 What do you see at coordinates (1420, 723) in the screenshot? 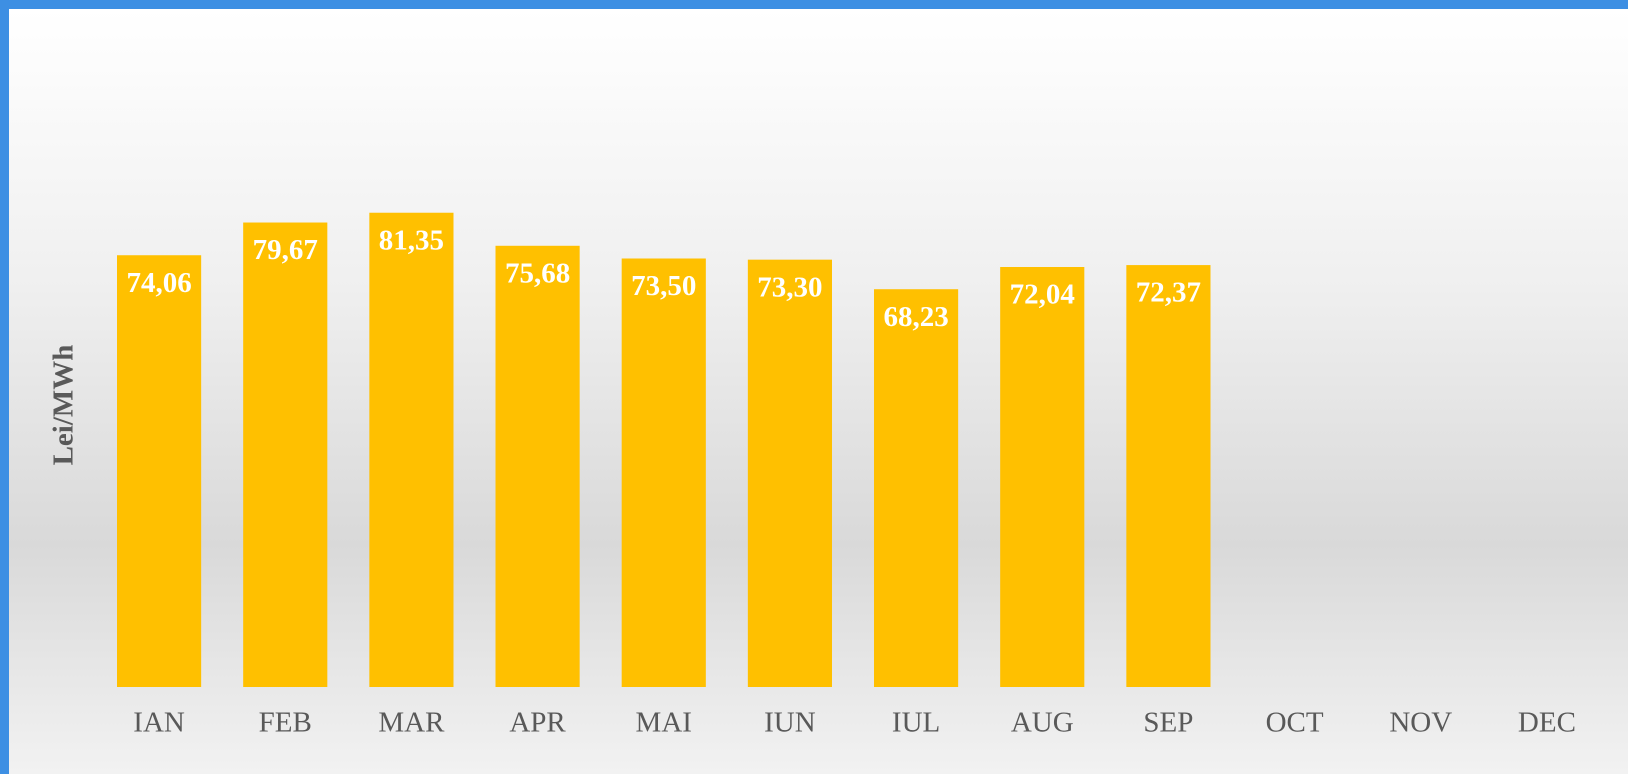
I see `x-tick-label: NOV` at bounding box center [1420, 723].